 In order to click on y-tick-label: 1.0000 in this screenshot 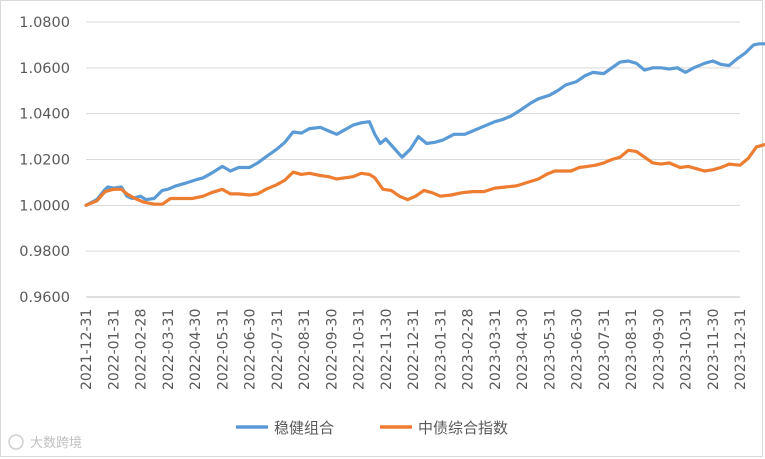, I will do `click(44, 206)`.